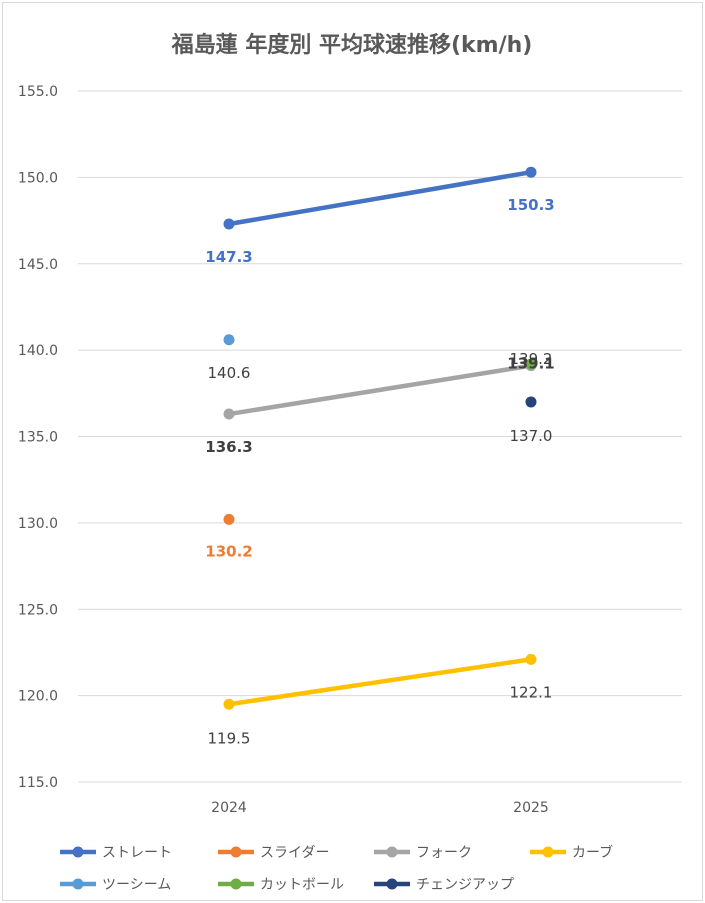 The width and height of the screenshot is (705, 903). Describe the element at coordinates (38, 351) in the screenshot. I see `y-tick-label: 140.0` at that location.